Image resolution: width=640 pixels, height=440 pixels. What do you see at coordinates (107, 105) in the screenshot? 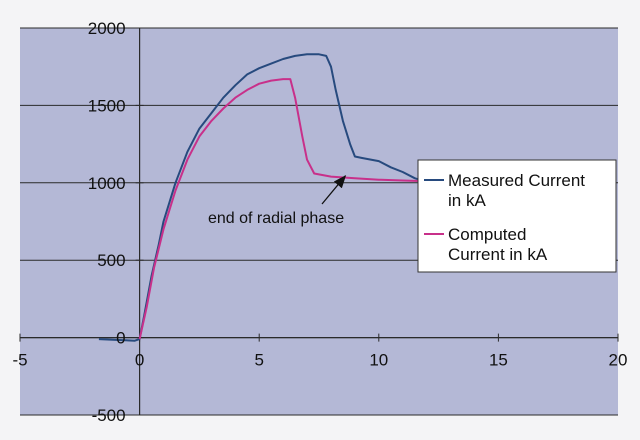
I see `y-tick-label-4: 1500` at bounding box center [107, 105].